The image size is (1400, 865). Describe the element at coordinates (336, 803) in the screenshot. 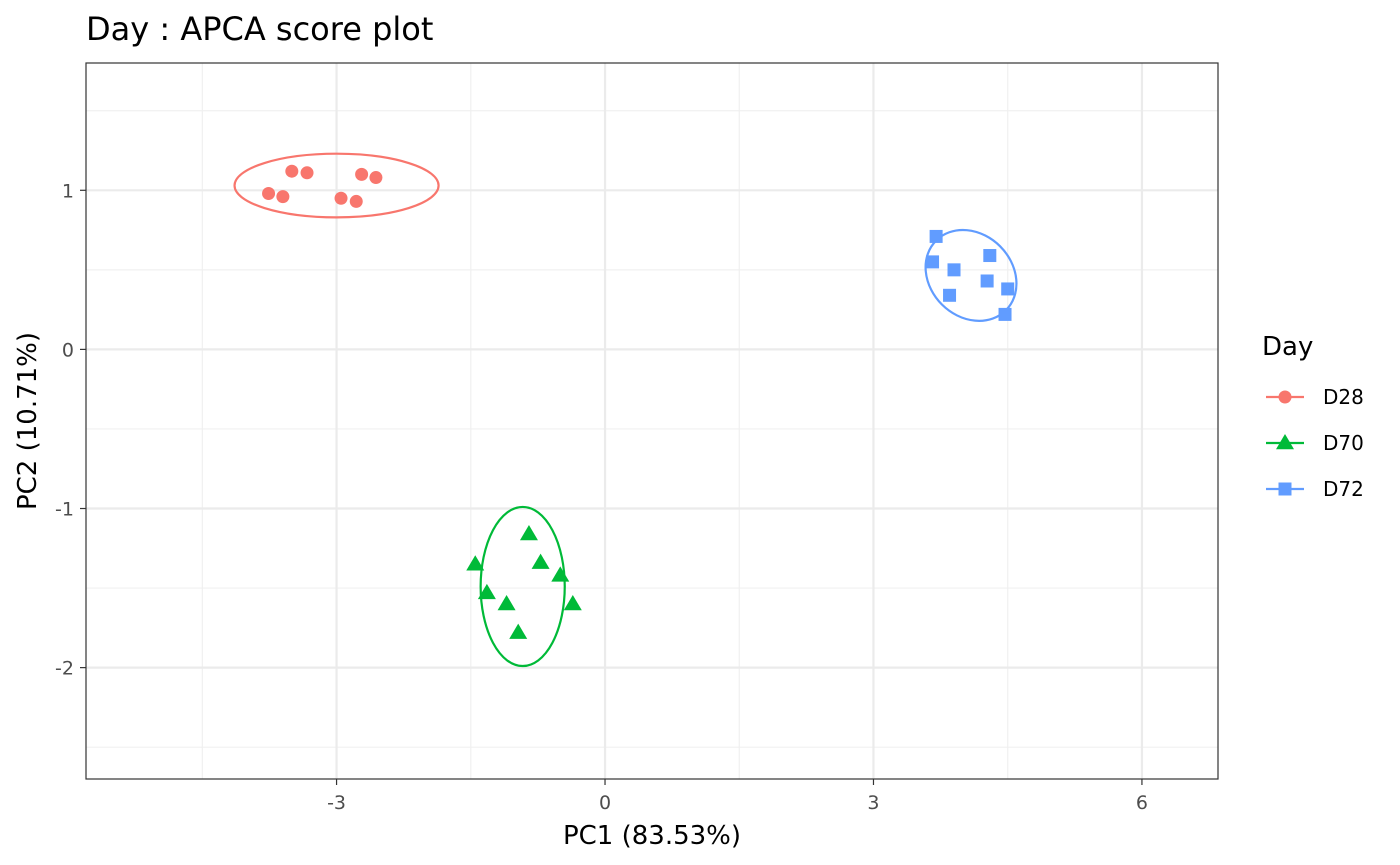

I see `x-tick-label: -3` at that location.